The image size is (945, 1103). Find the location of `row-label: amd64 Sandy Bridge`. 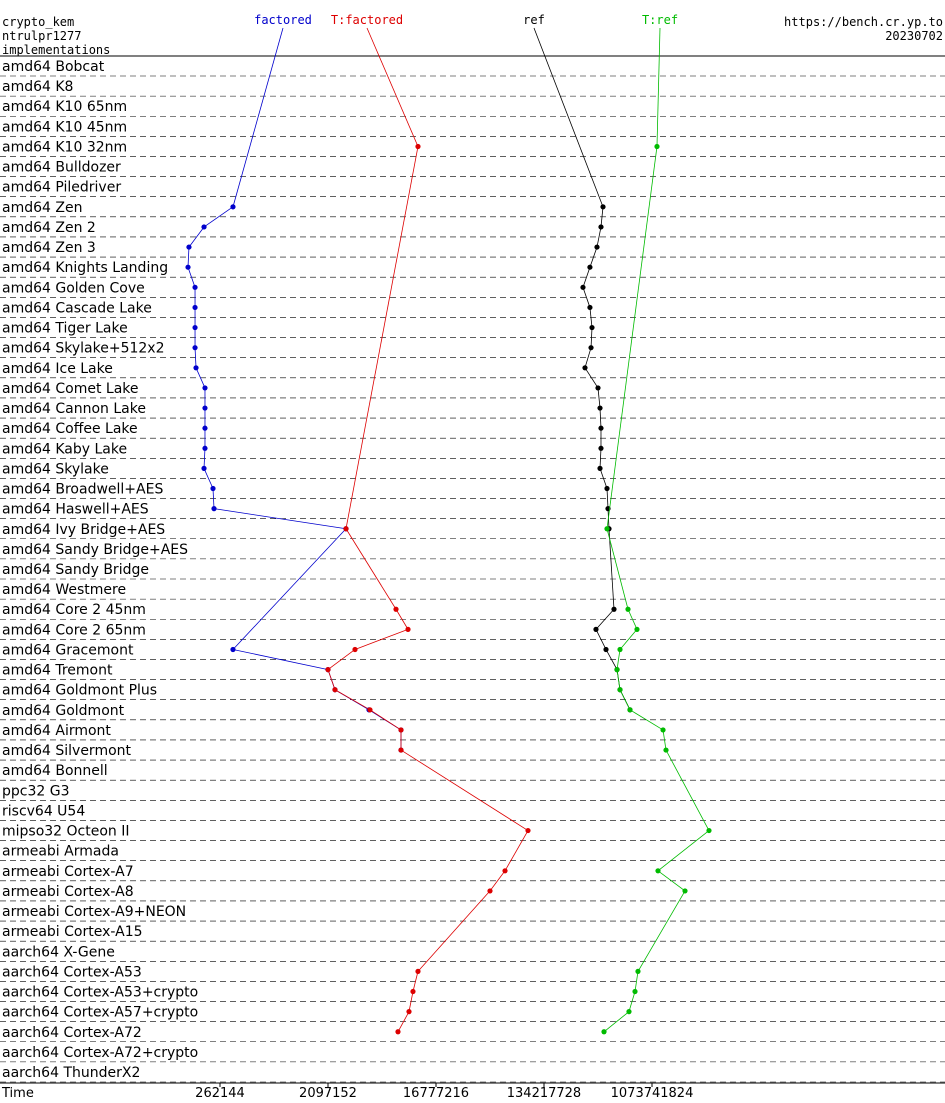

row-label: amd64 Sandy Bridge is located at coordinates (75, 570).